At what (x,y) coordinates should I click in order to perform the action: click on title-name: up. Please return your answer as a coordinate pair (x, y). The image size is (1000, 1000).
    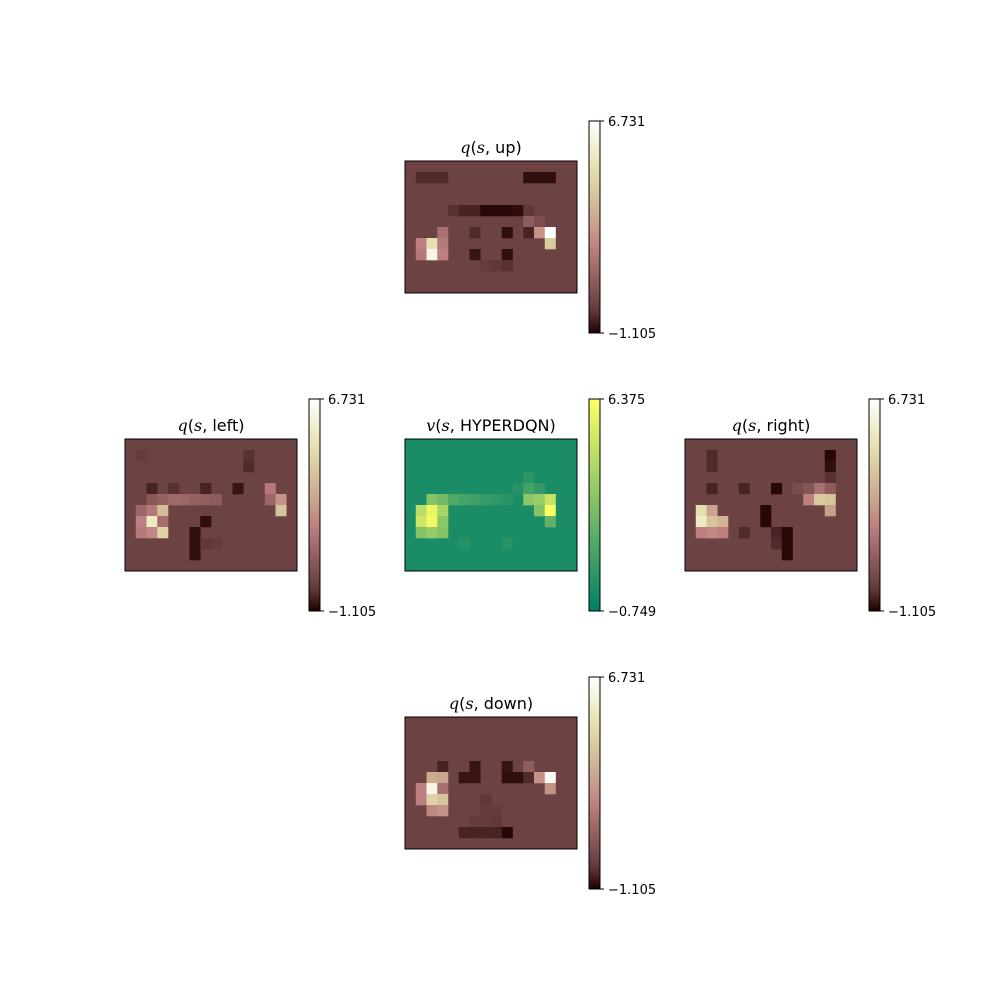
    Looking at the image, I should click on (505, 147).